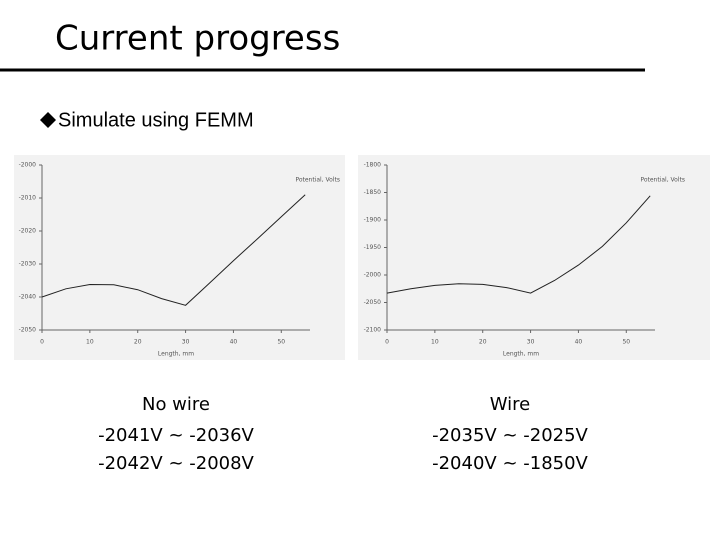 The image size is (720, 540). What do you see at coordinates (48, 120) in the screenshot?
I see `bullet-diamond` at bounding box center [48, 120].